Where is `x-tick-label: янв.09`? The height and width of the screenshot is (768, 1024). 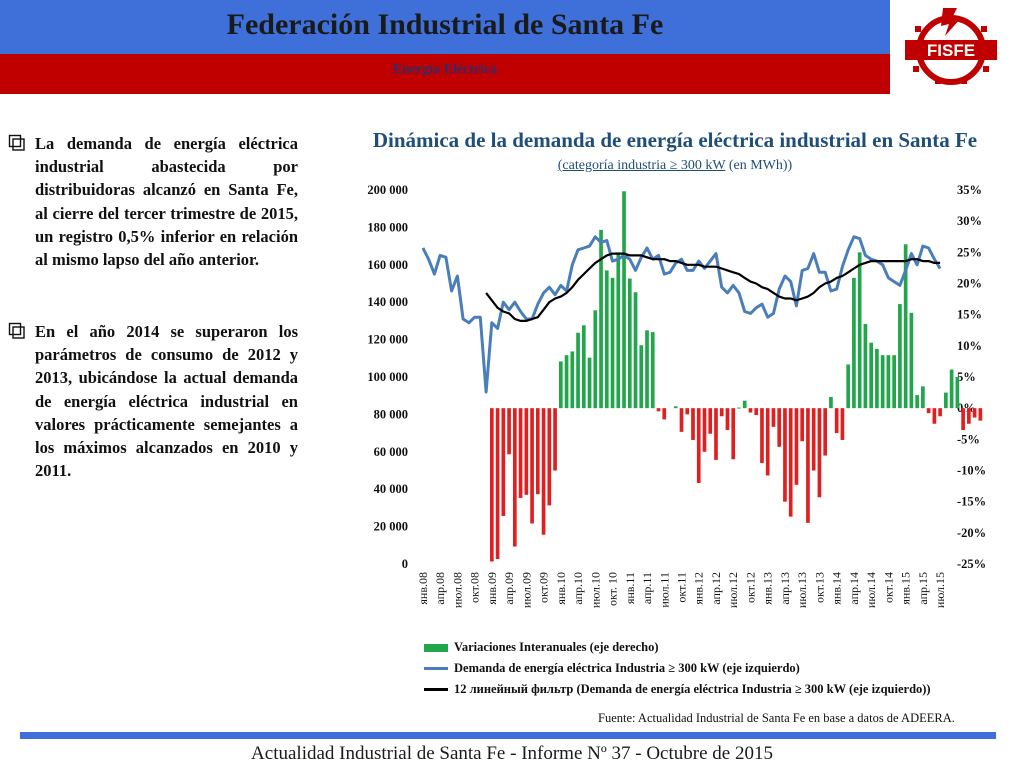
x-tick-label: янв.09 is located at coordinates (492, 588).